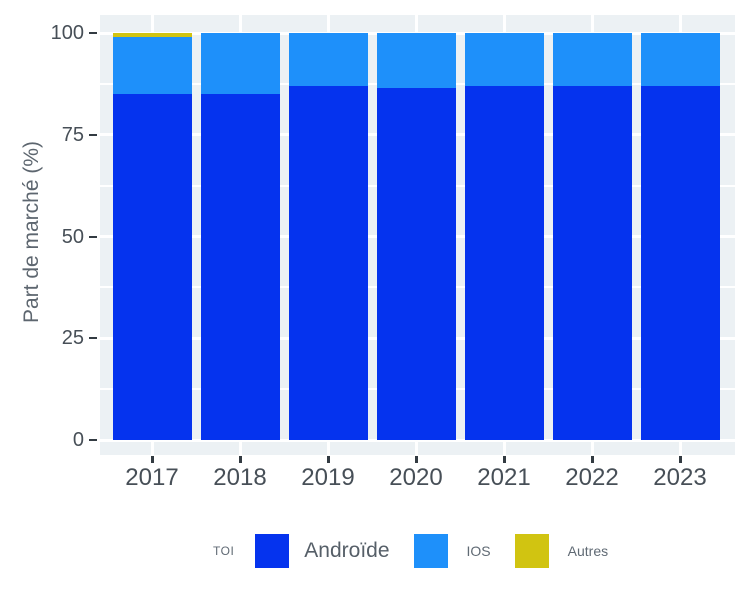 Image resolution: width=750 pixels, height=600 pixels. Describe the element at coordinates (680, 477) in the screenshot. I see `x-tick-label-2023: 2023` at that location.